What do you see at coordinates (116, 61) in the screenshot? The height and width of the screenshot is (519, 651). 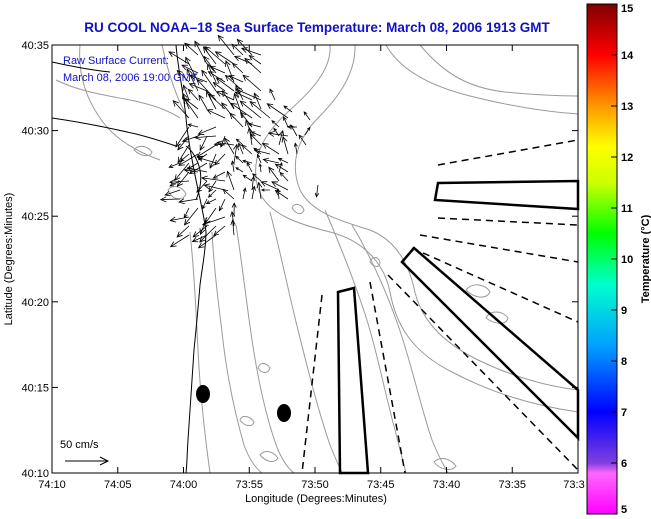 I see `annotation-line-1: Raw Surface Current:` at bounding box center [116, 61].